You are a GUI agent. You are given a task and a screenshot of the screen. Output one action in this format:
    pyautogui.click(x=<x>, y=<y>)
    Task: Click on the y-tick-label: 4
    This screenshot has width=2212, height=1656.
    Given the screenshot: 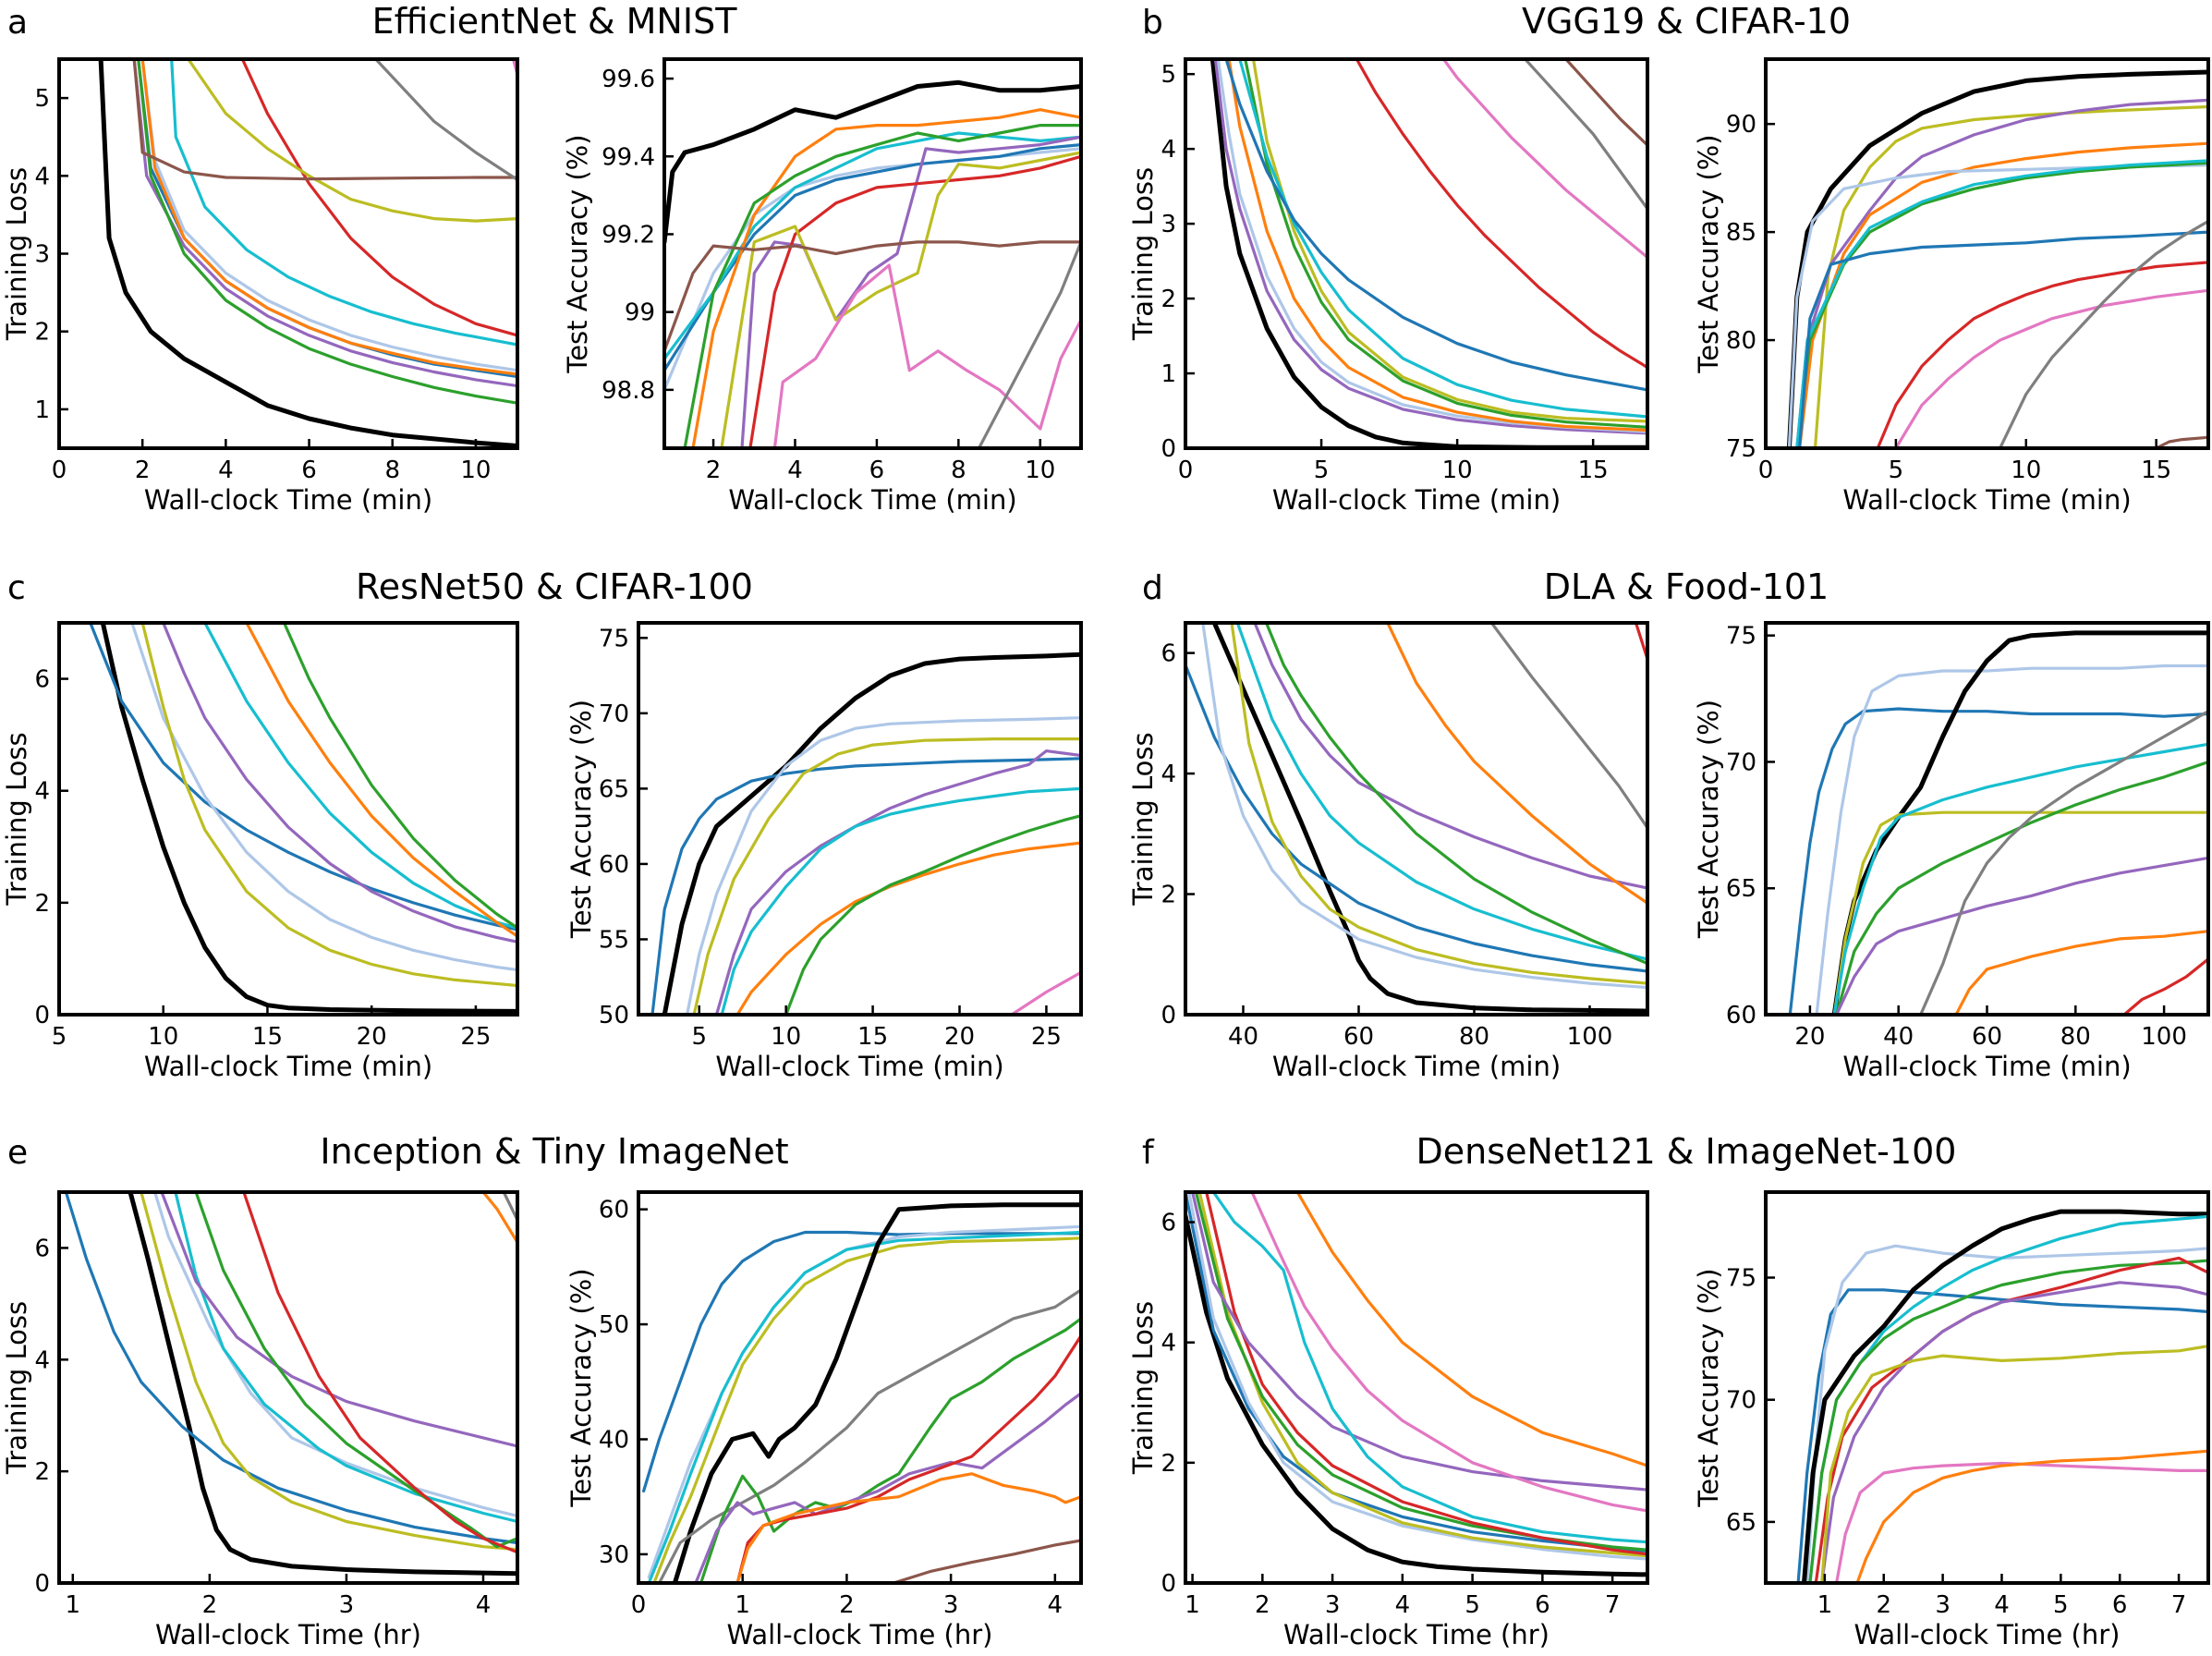 What is the action you would take?
    pyautogui.click(x=42, y=1360)
    